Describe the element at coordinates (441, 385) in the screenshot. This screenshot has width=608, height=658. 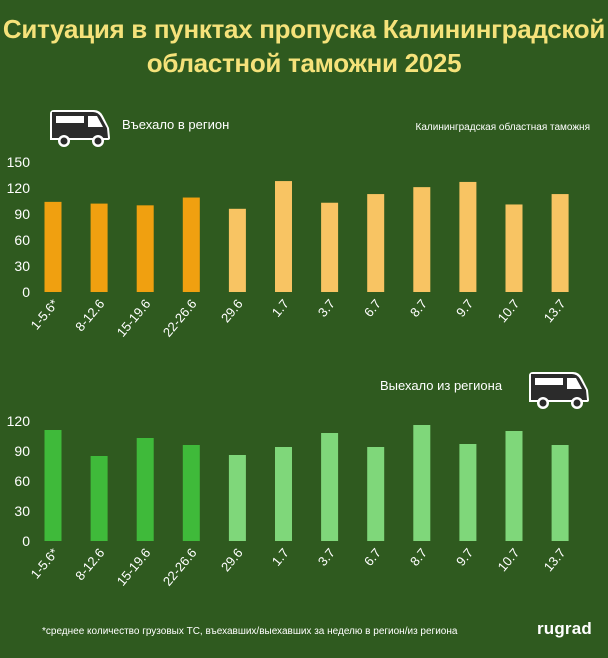
I see `legend-exited: Выехало из региона` at that location.